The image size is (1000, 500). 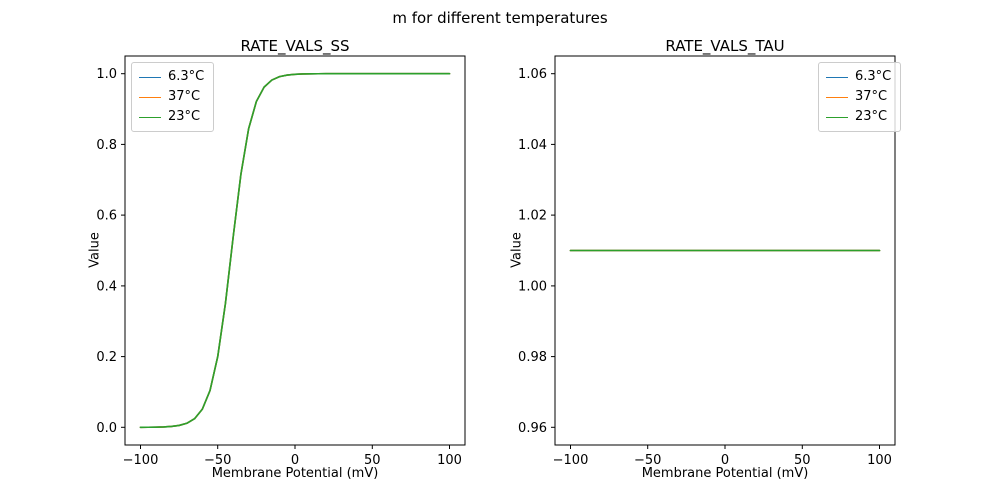 I want to click on y-tick-label: 0.98, so click(x=532, y=357).